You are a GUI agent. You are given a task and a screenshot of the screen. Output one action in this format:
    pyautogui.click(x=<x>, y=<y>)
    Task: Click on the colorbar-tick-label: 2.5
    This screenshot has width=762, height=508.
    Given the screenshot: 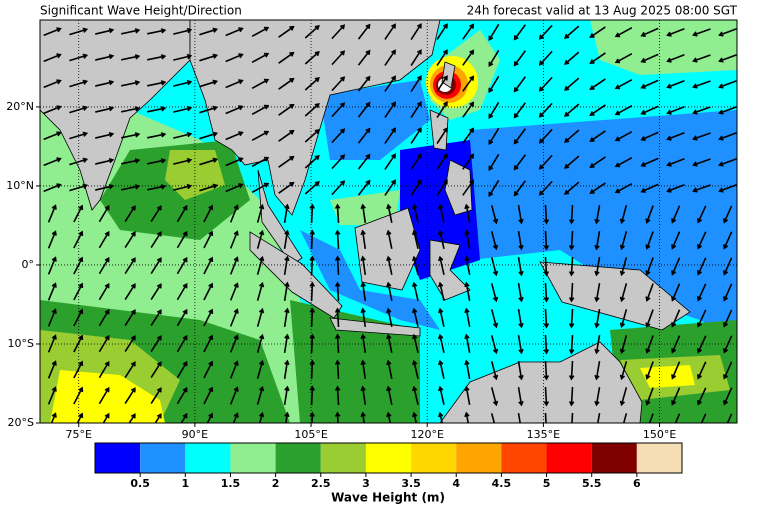 What is the action you would take?
    pyautogui.click(x=321, y=483)
    